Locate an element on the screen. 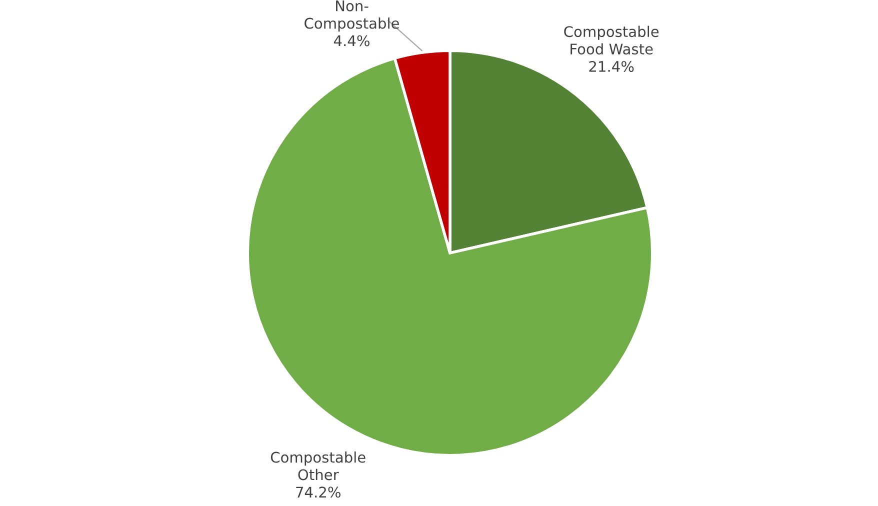  data-label: 74.2% is located at coordinates (318, 492).